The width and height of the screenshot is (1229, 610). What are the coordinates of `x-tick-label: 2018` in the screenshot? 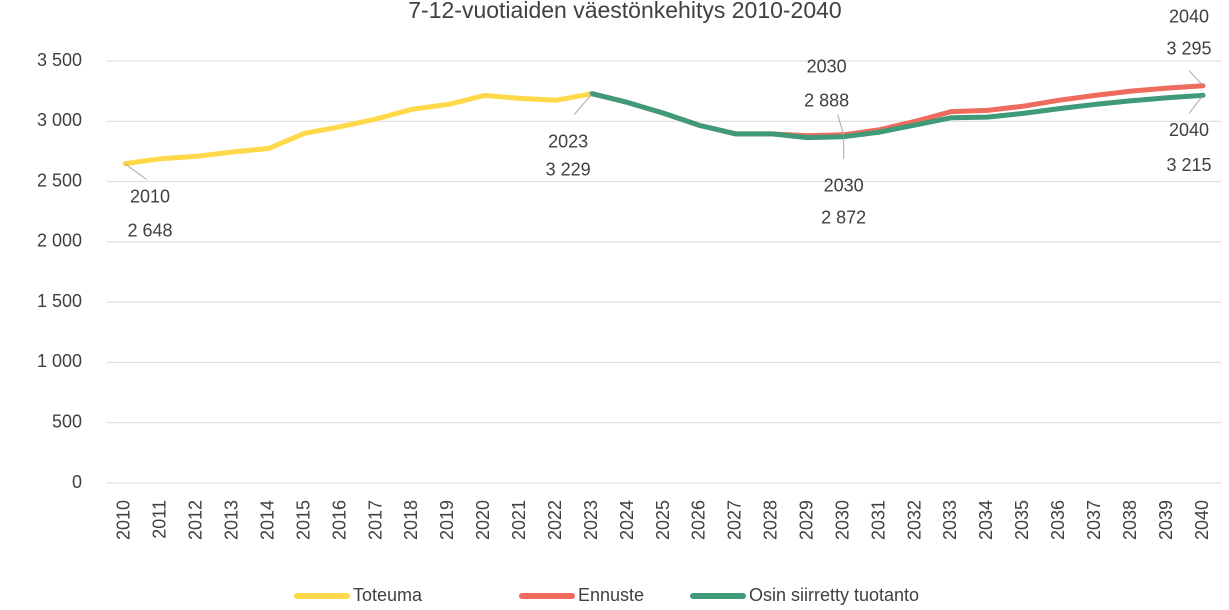 It's located at (411, 520).